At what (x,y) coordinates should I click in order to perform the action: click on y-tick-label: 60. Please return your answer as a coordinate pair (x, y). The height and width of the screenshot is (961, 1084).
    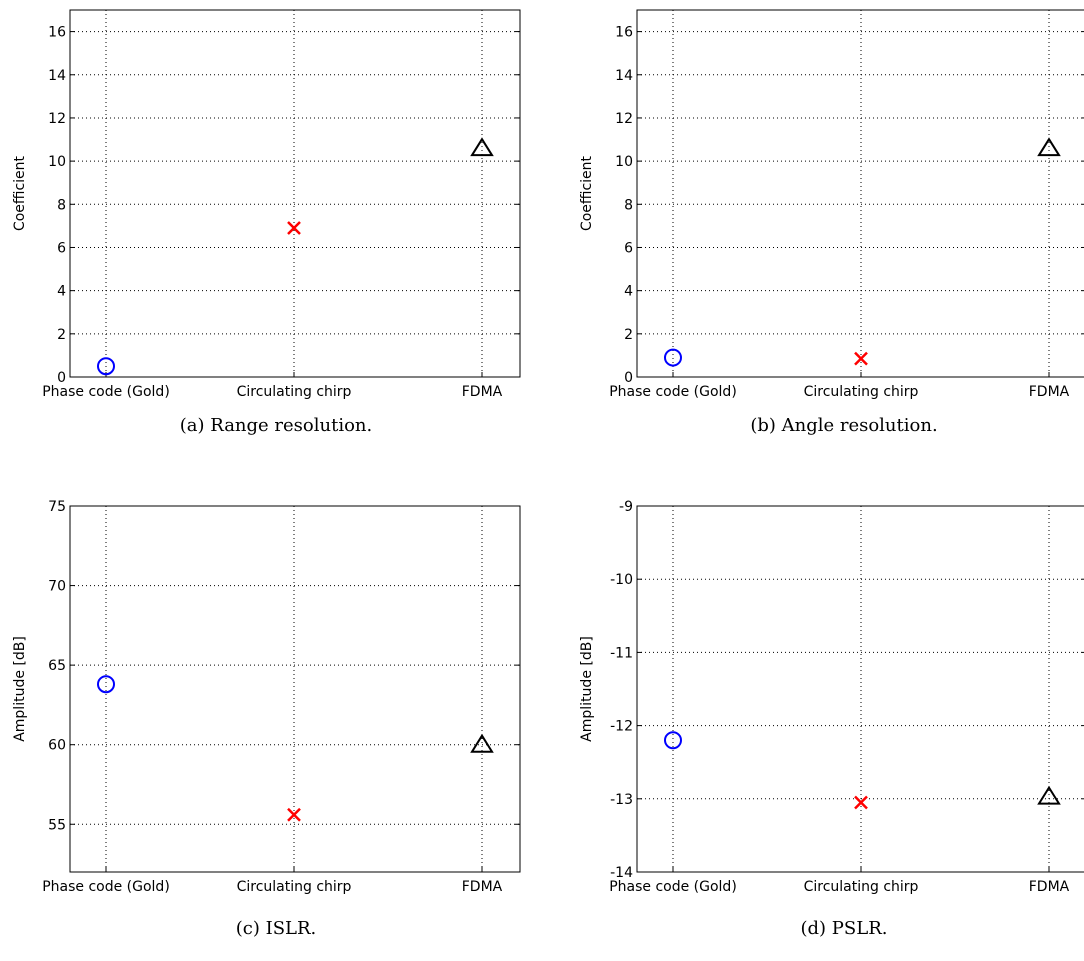
    Looking at the image, I should click on (57, 746).